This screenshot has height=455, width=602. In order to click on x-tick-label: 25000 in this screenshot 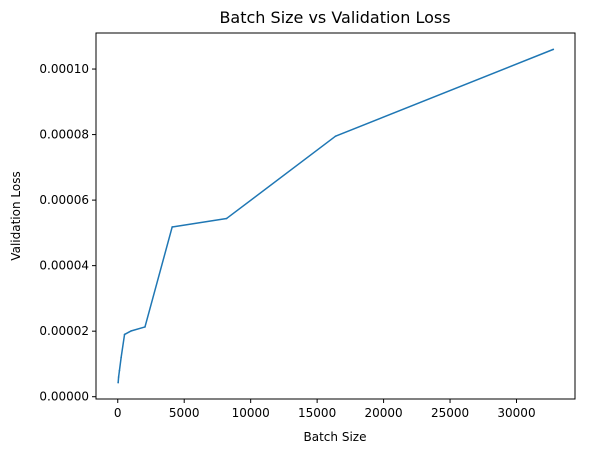, I will do `click(450, 413)`.